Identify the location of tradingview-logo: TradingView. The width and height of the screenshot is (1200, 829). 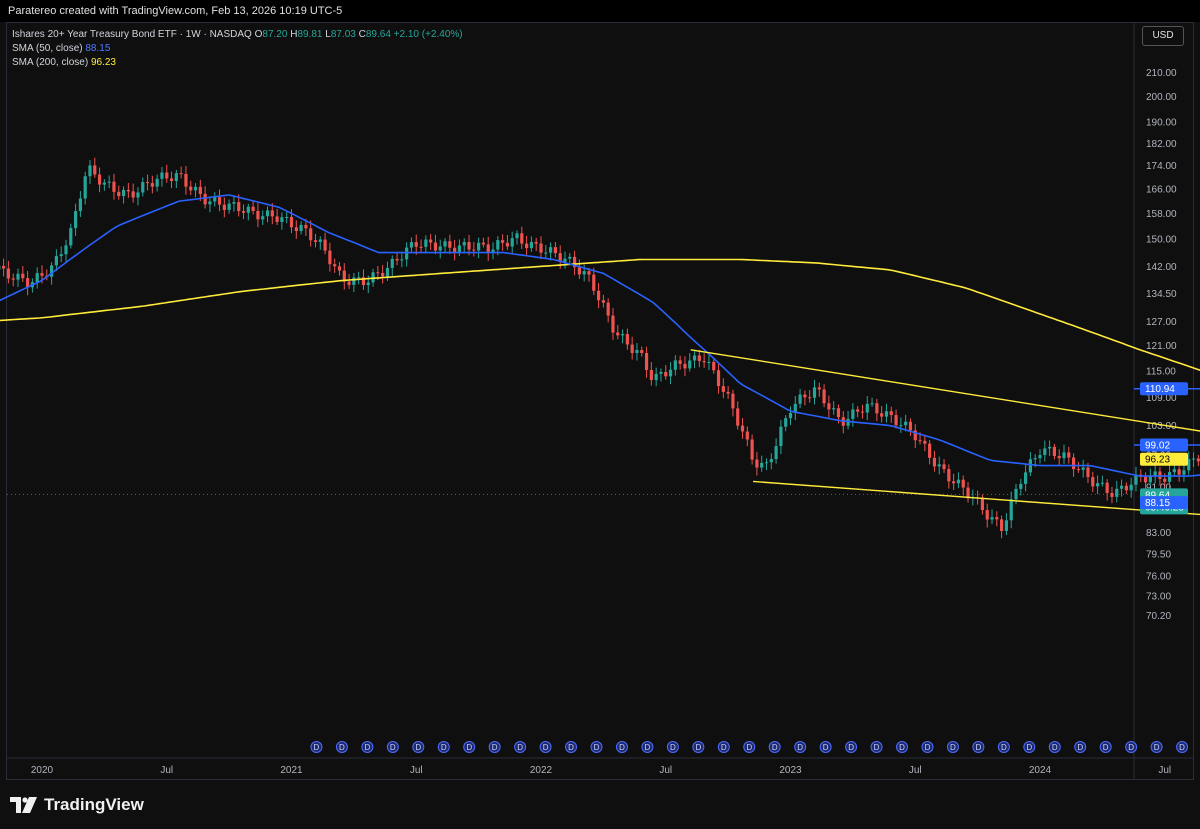
(77, 805).